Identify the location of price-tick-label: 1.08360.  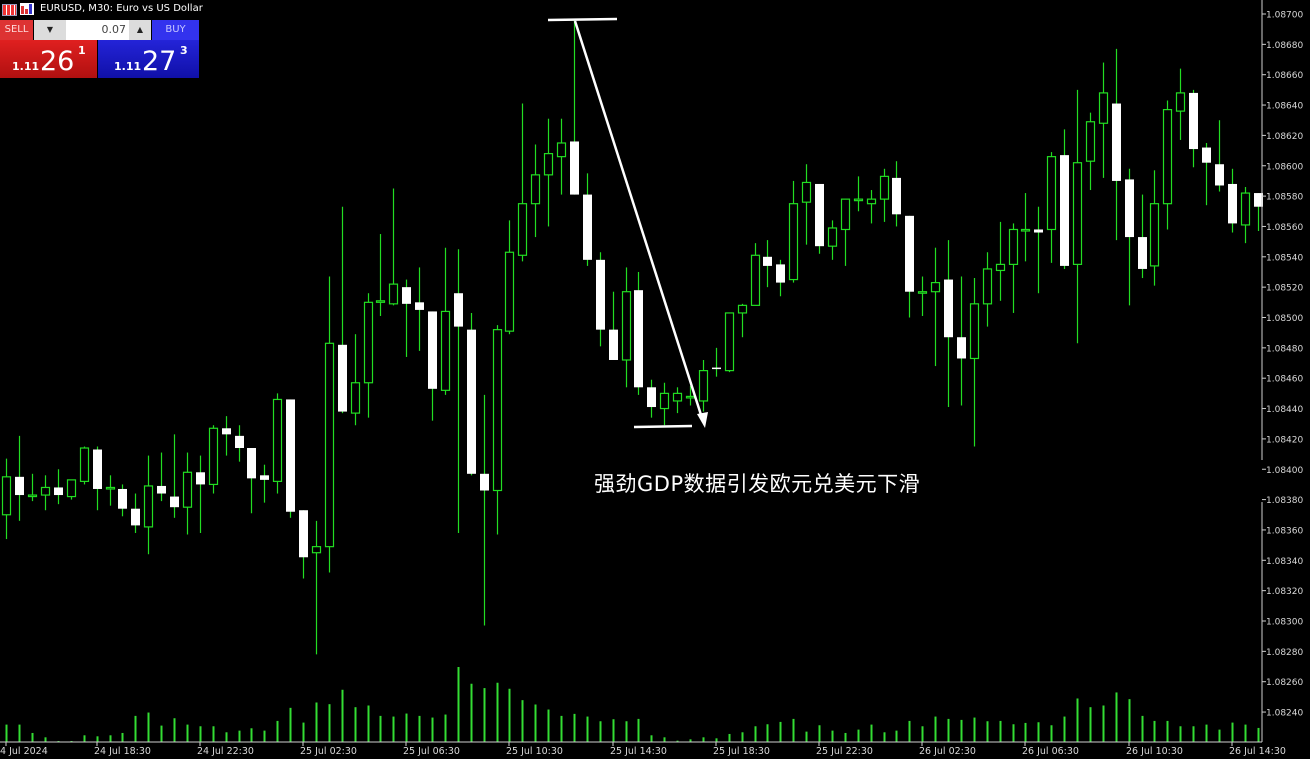
(1284, 531).